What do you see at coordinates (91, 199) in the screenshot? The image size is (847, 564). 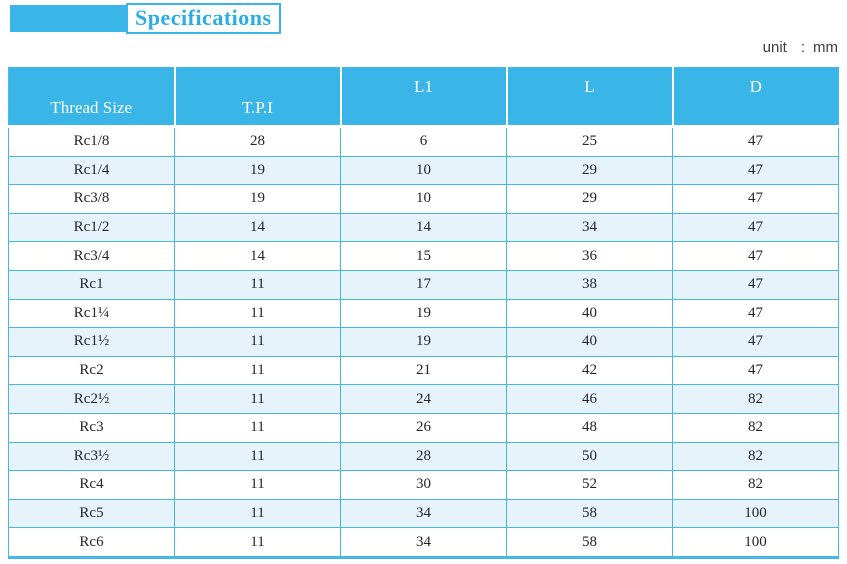 I see `thread-size-cell: Rc3/8` at bounding box center [91, 199].